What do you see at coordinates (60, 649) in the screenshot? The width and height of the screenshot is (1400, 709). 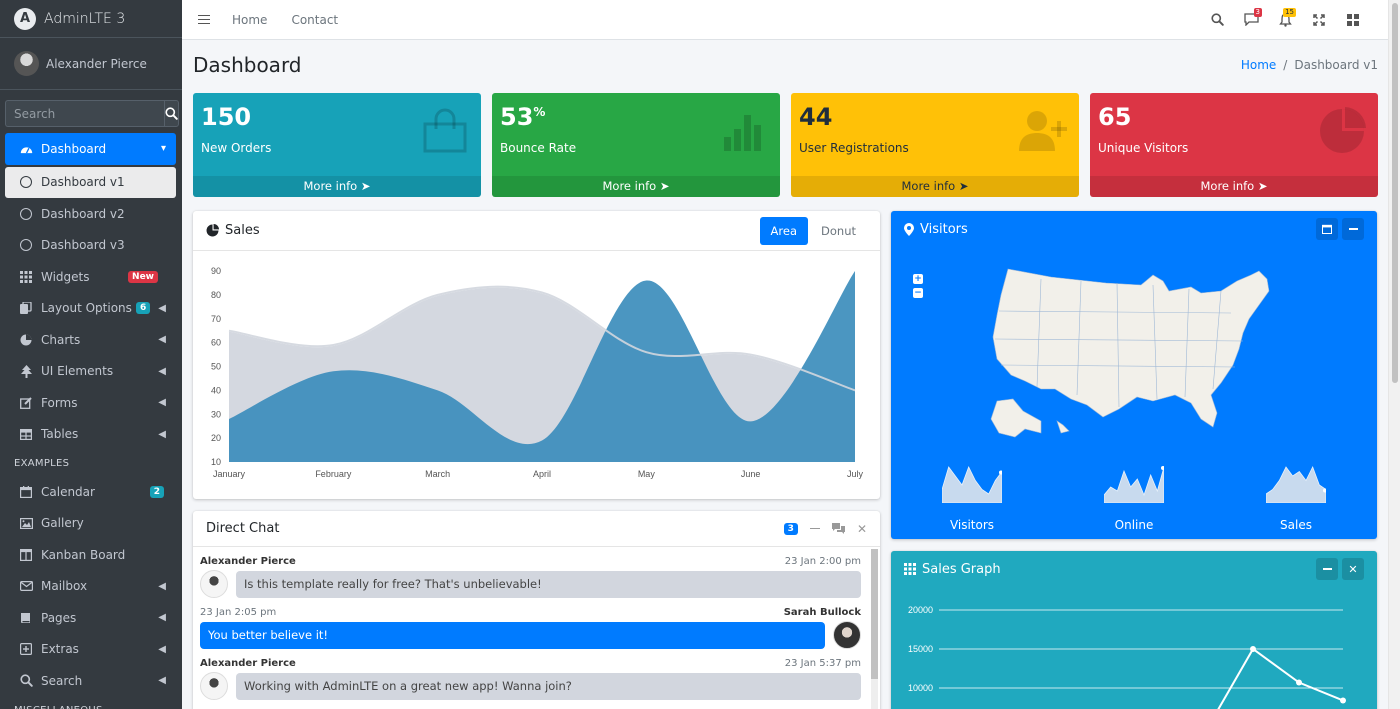 I see `sidebar-item-label: Extras` at bounding box center [60, 649].